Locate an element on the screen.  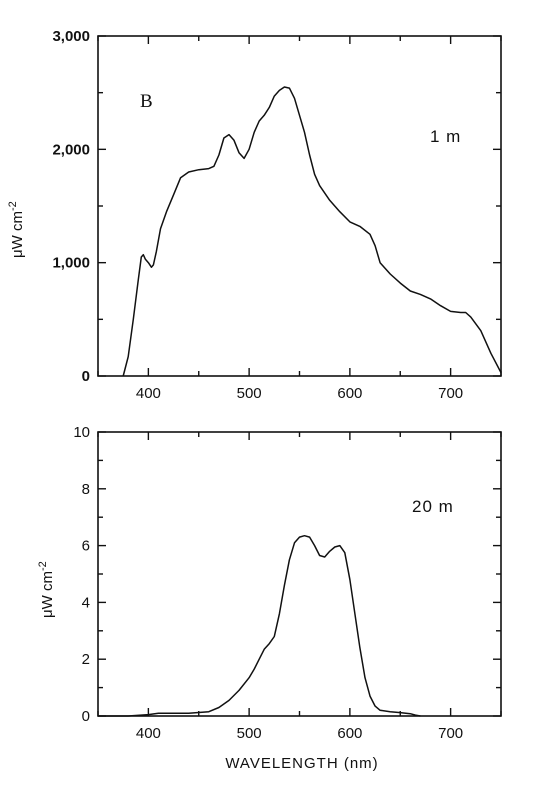
upper-y-axis-label-main: μW cm is located at coordinates (17, 234).